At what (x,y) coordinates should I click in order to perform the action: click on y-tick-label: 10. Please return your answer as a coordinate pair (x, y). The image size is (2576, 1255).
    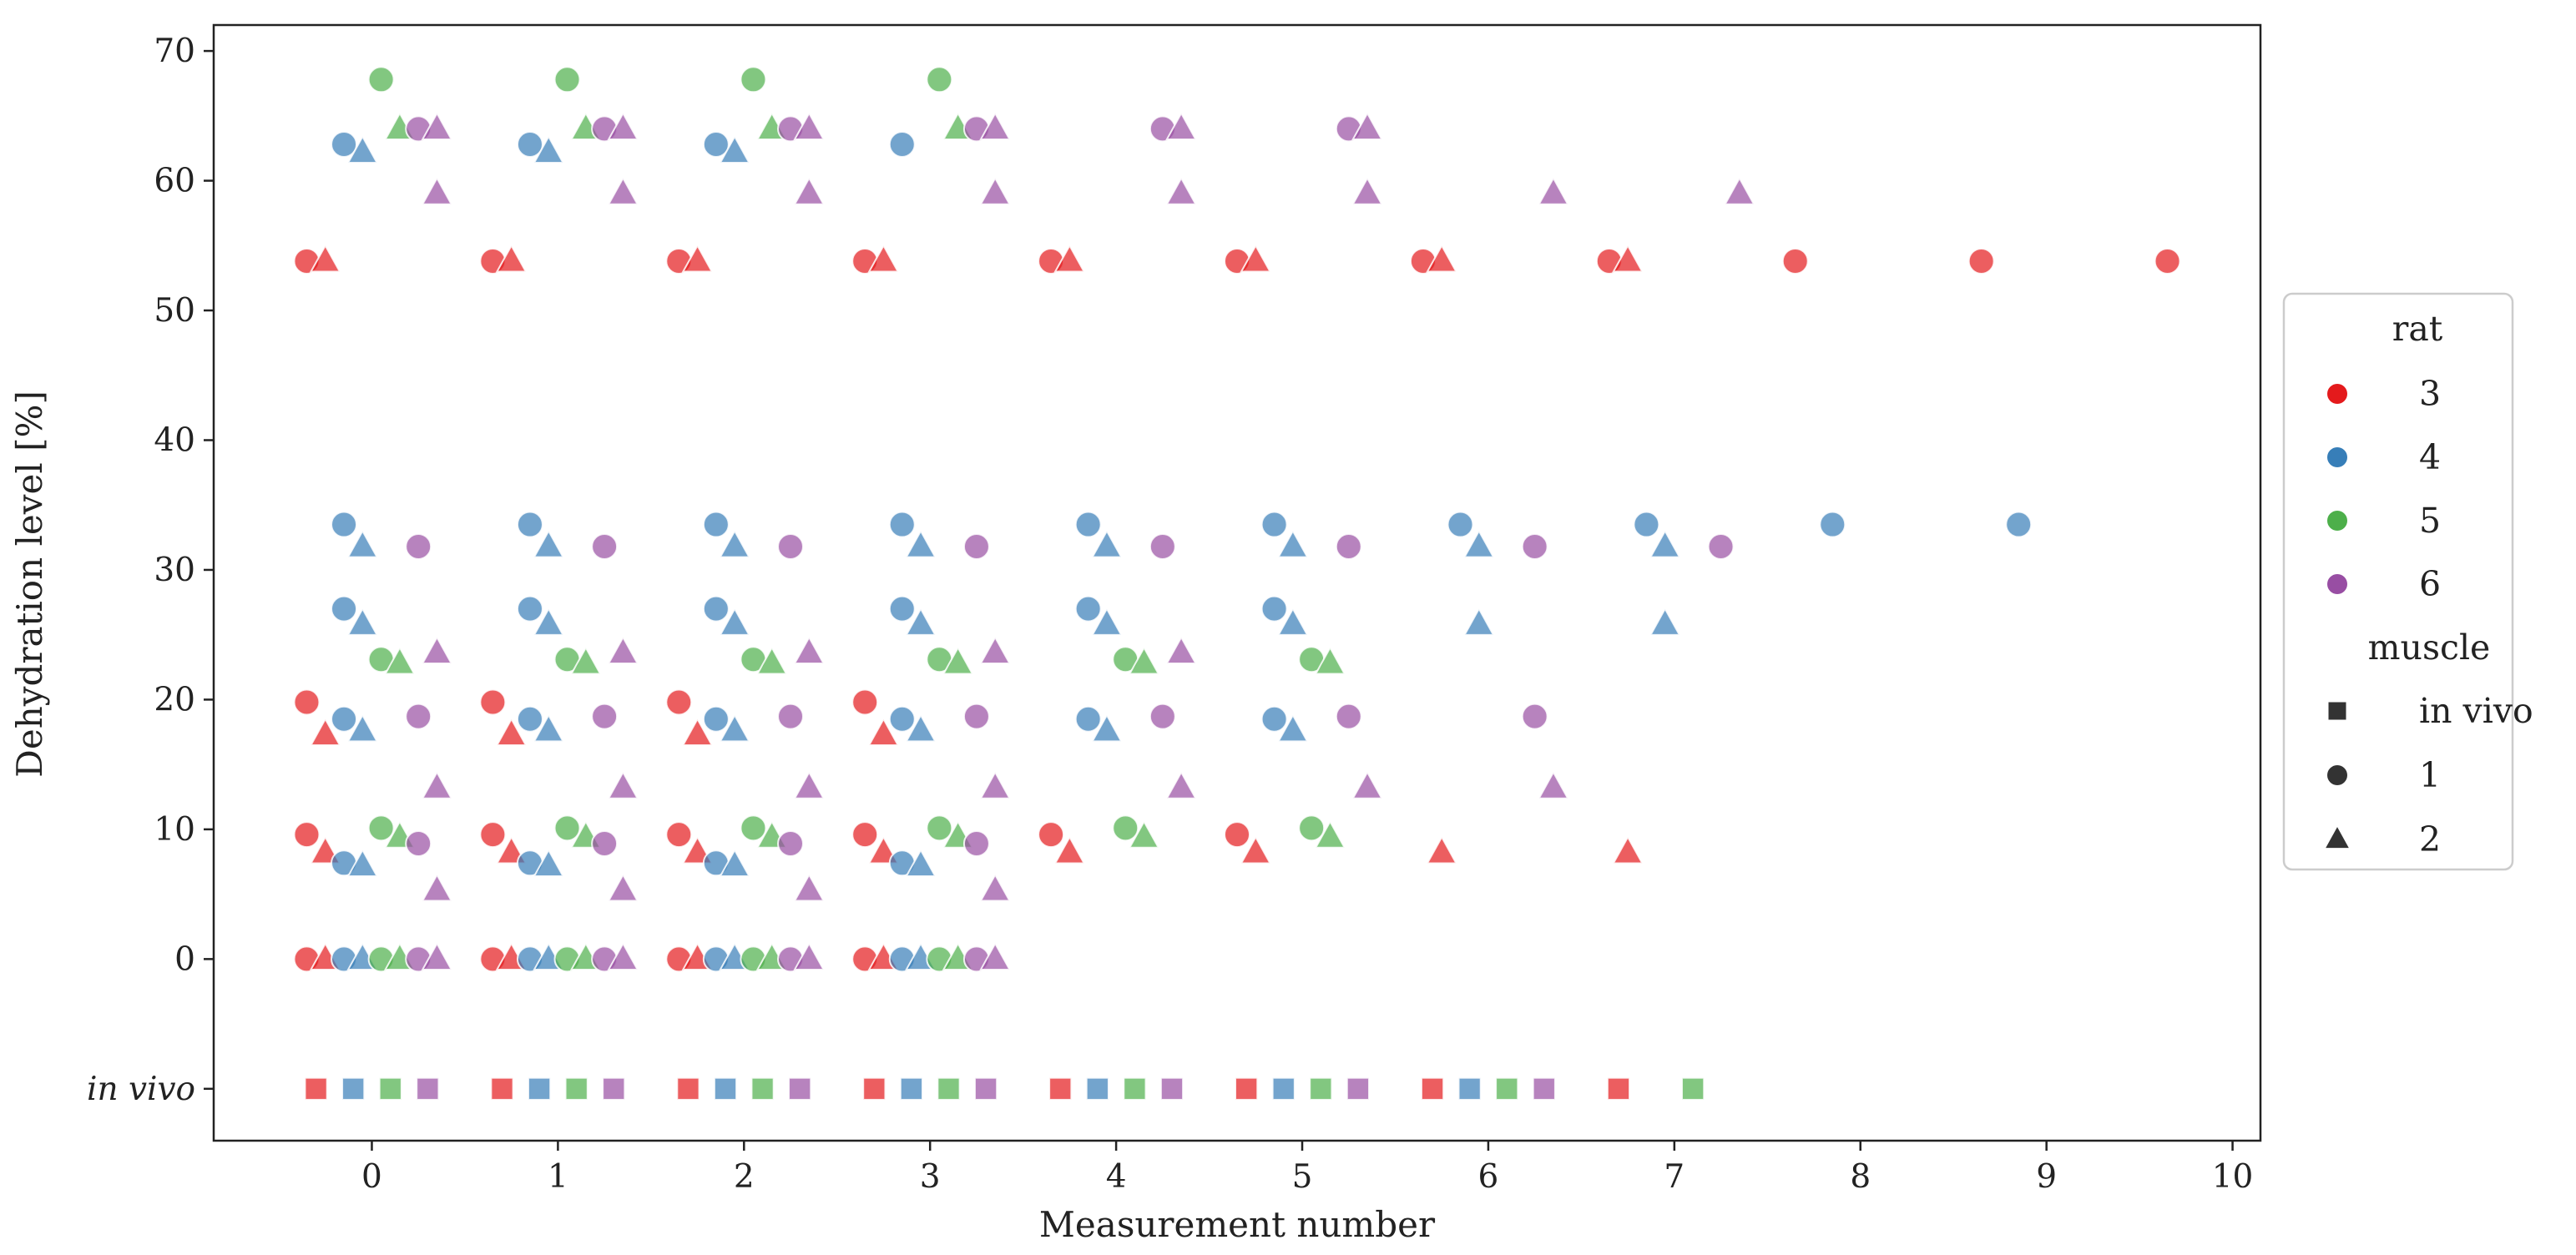
    Looking at the image, I should click on (174, 830).